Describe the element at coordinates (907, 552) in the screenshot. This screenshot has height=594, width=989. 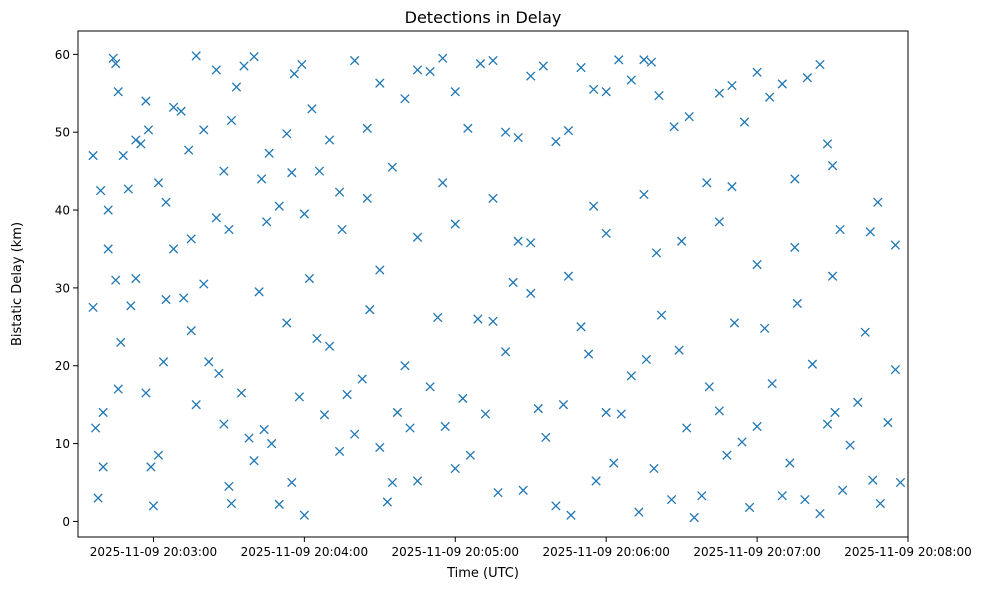
I see `x-tick-label: 2025-11-09 20:08:00` at that location.